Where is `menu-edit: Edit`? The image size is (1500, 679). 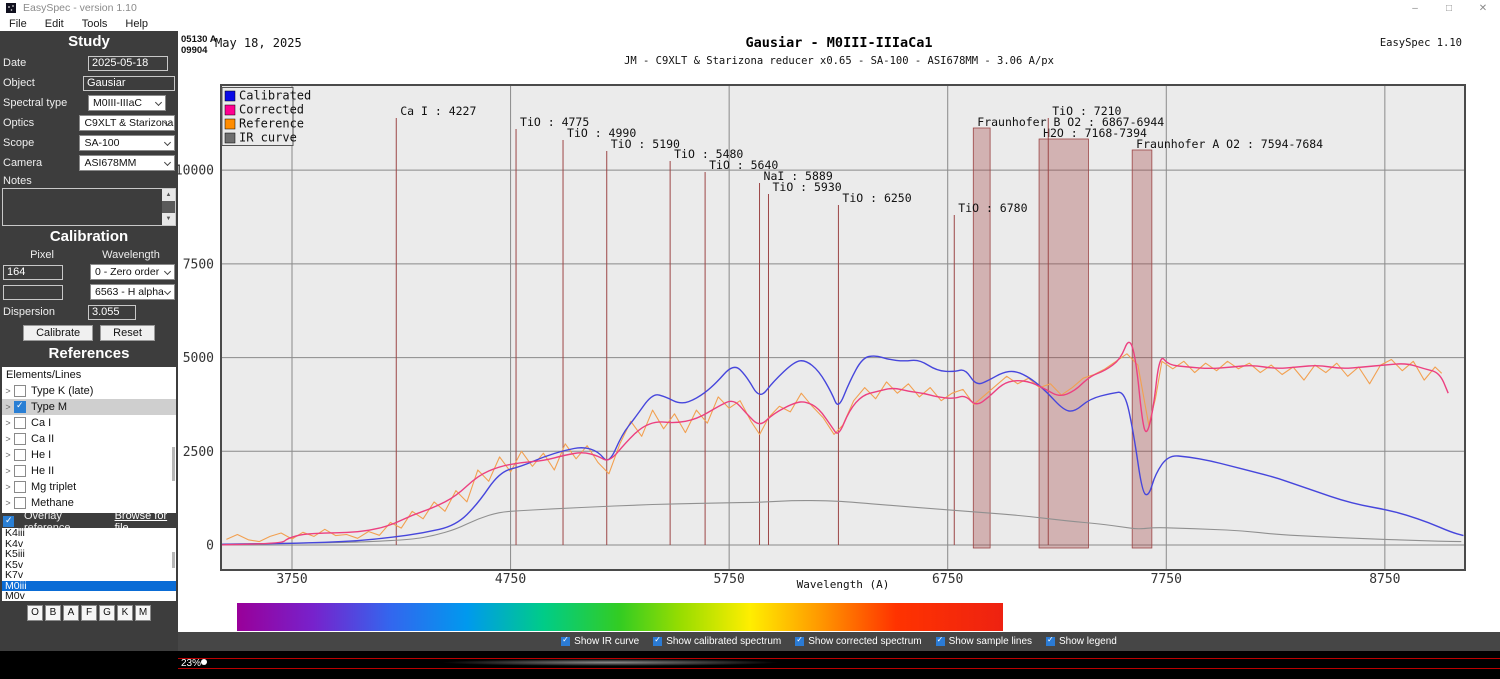
menu-edit: Edit is located at coordinates (54, 23).